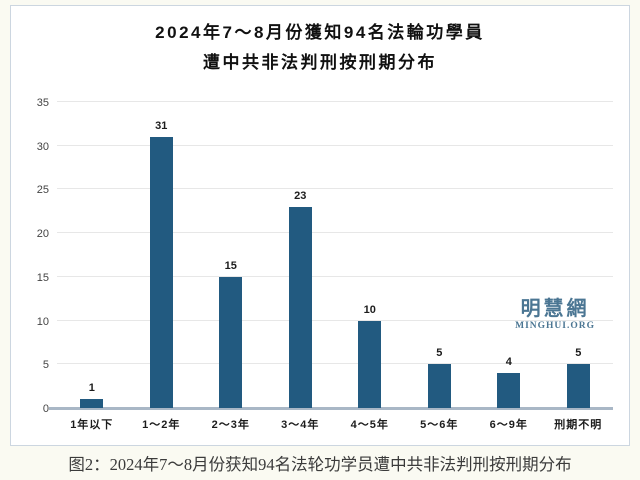  Describe the element at coordinates (369, 310) in the screenshot. I see `bar-value-label: 10` at that location.